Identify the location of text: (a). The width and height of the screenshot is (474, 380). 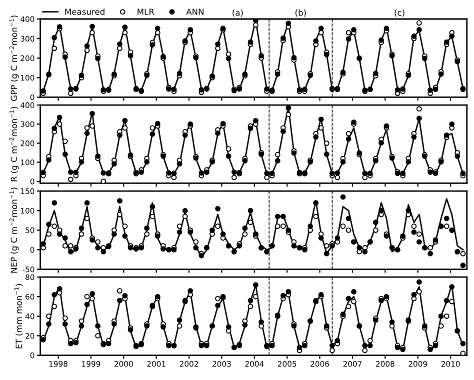
(237, 13).